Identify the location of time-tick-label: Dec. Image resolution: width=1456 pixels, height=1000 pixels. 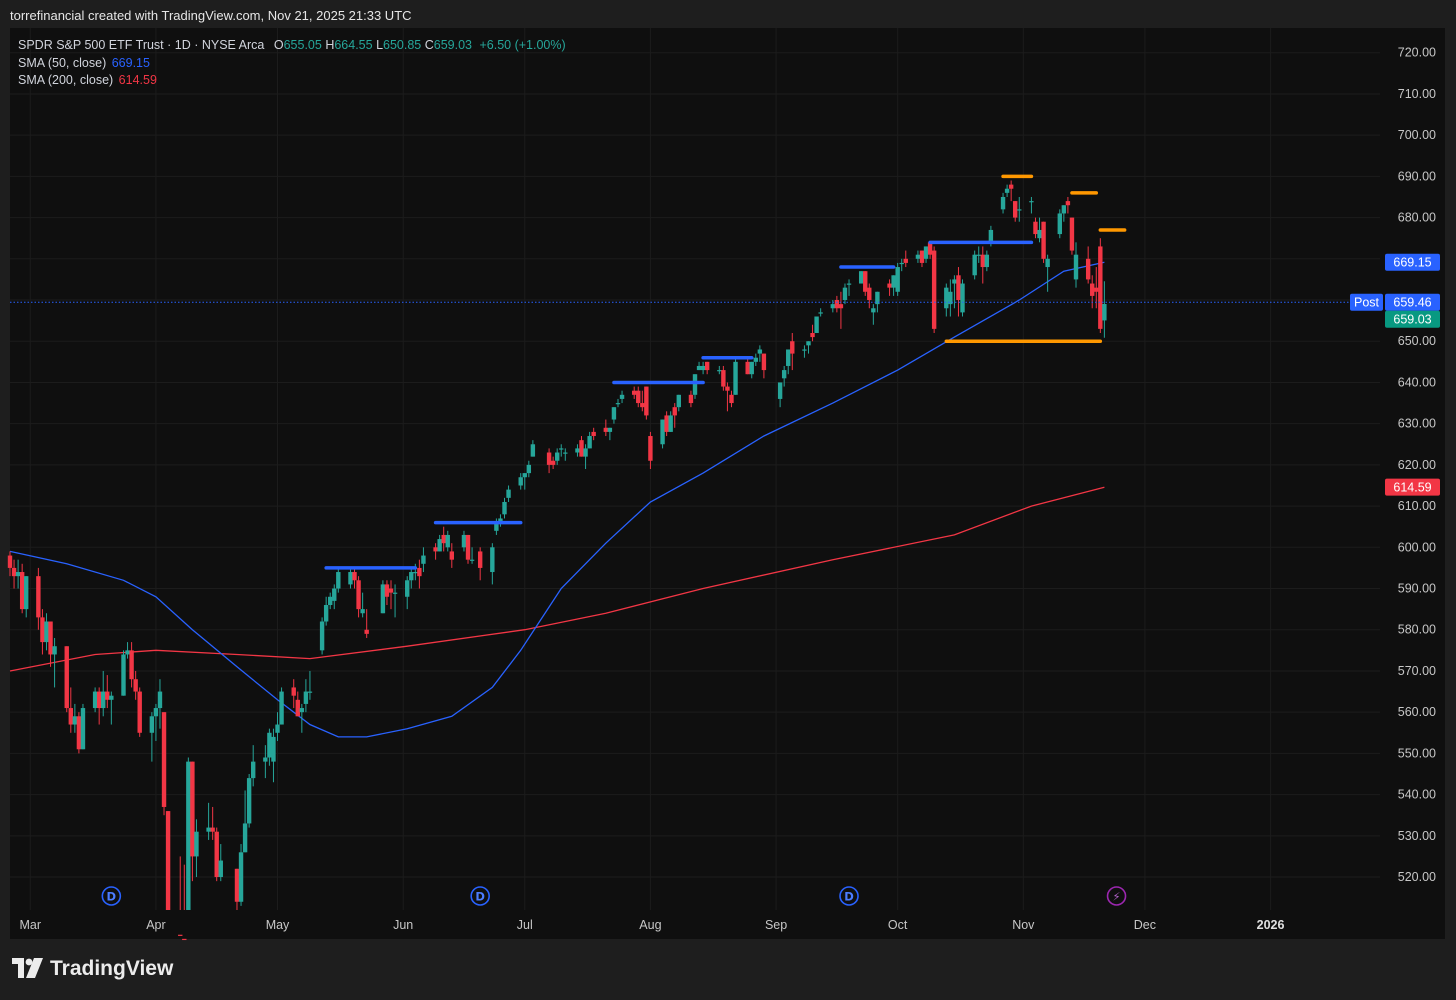
(1145, 925).